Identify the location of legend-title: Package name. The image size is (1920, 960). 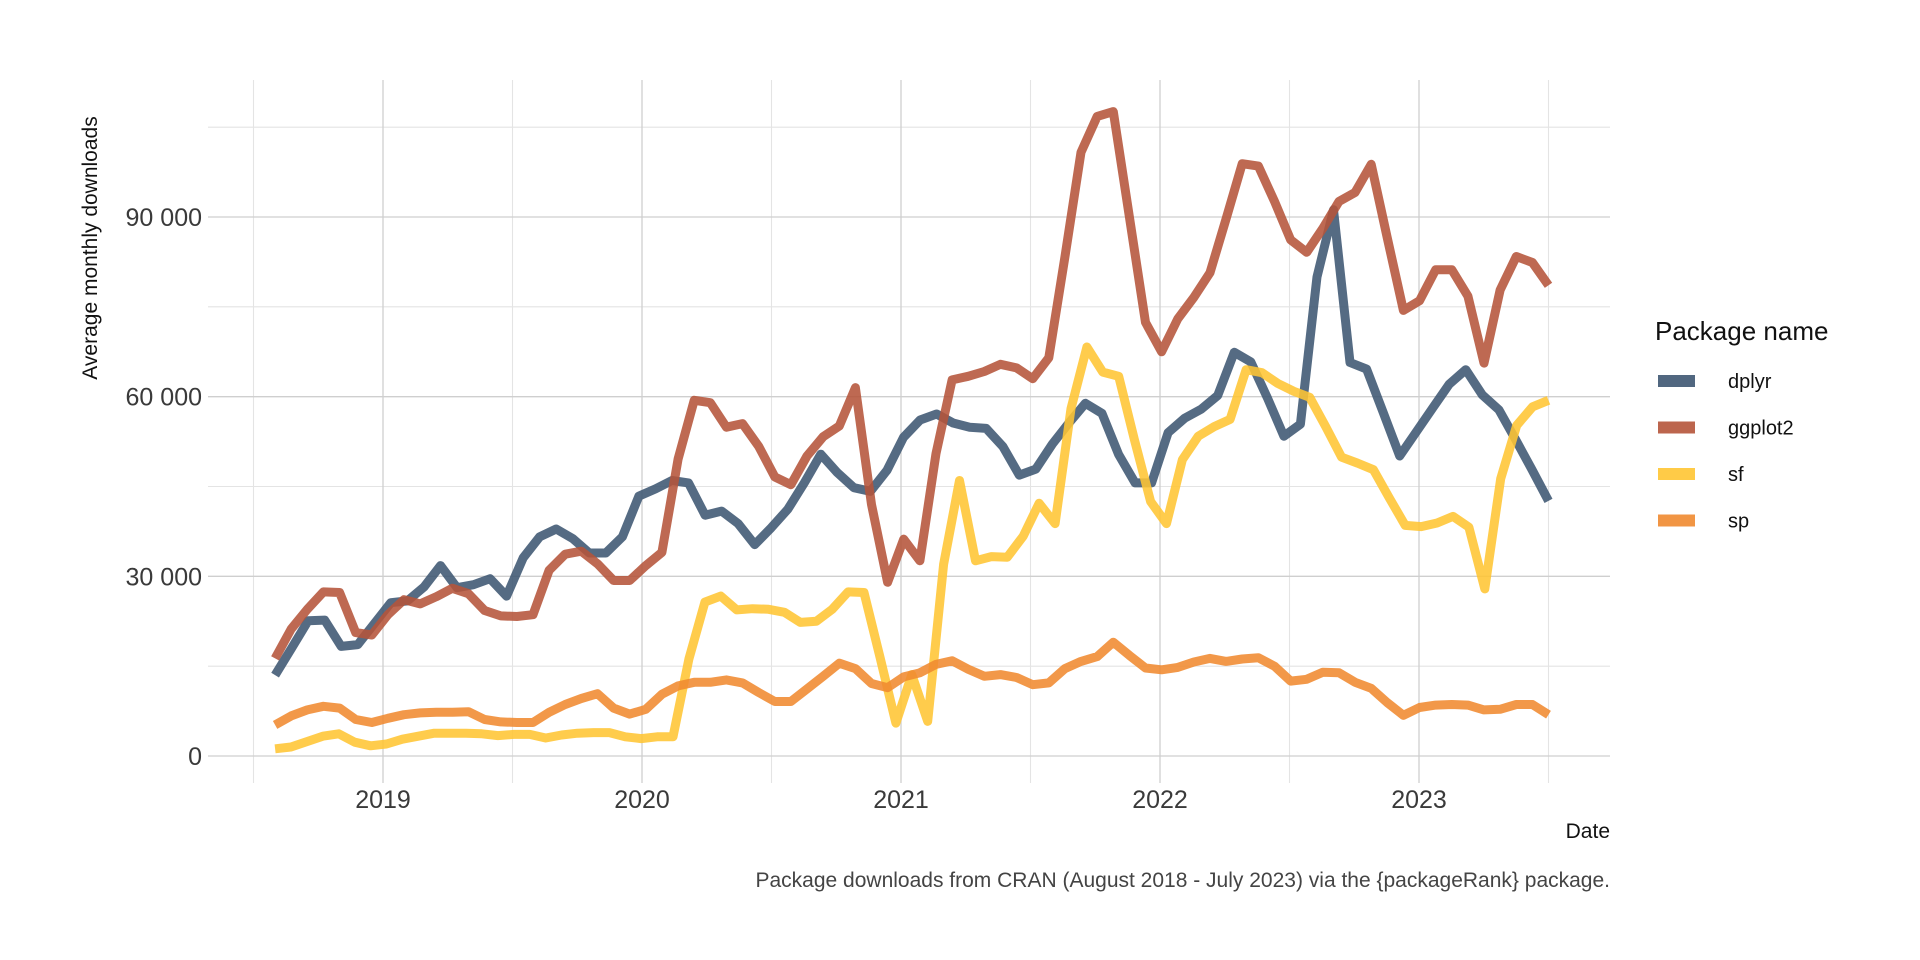
(1741, 331).